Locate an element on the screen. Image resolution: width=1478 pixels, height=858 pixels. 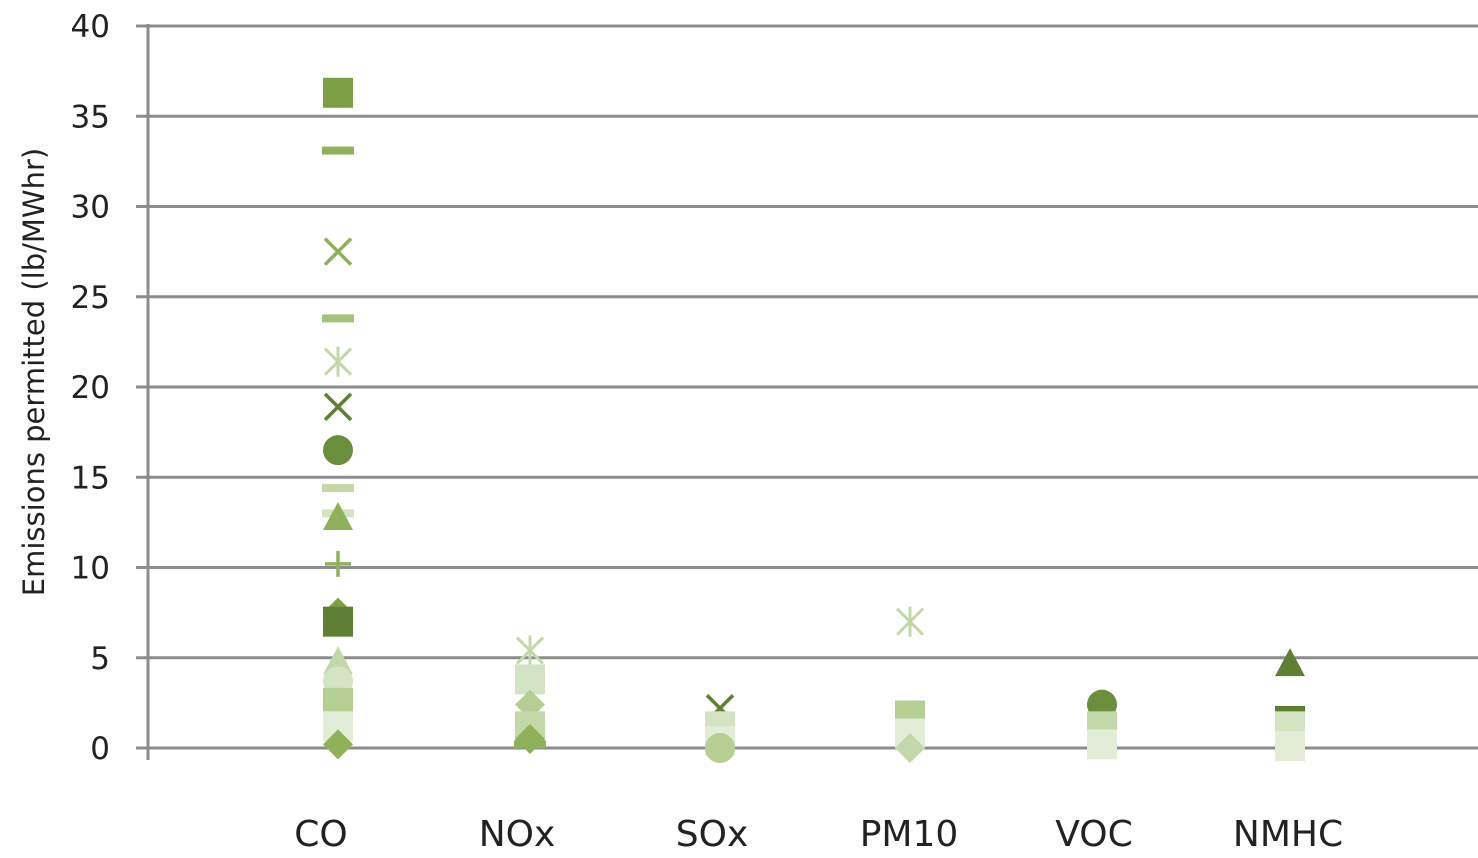
data-point-pm10-star is located at coordinates (910, 621).